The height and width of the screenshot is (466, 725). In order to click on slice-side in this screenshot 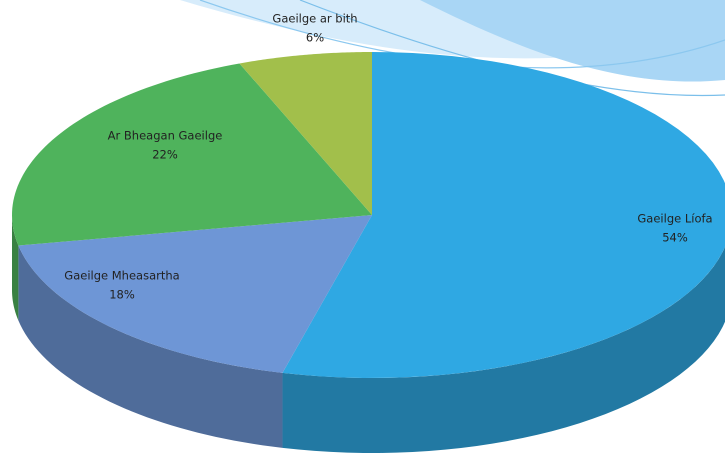, I will do `click(15, 268)`.